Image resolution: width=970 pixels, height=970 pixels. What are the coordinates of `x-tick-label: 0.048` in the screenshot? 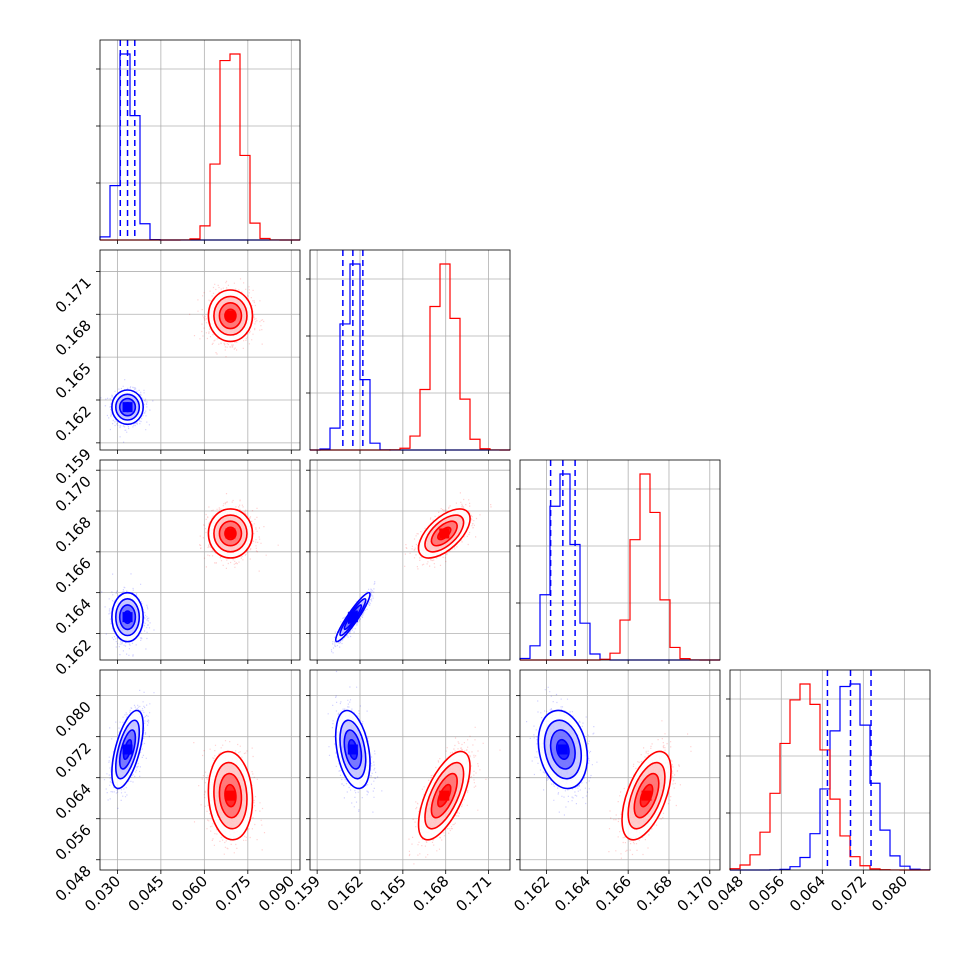 It's located at (725, 893).